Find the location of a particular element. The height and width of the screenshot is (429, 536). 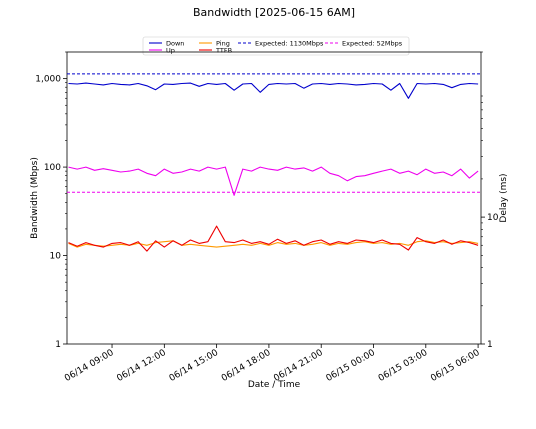

x-tick-label: 06/15 03:00 is located at coordinates (403, 366).